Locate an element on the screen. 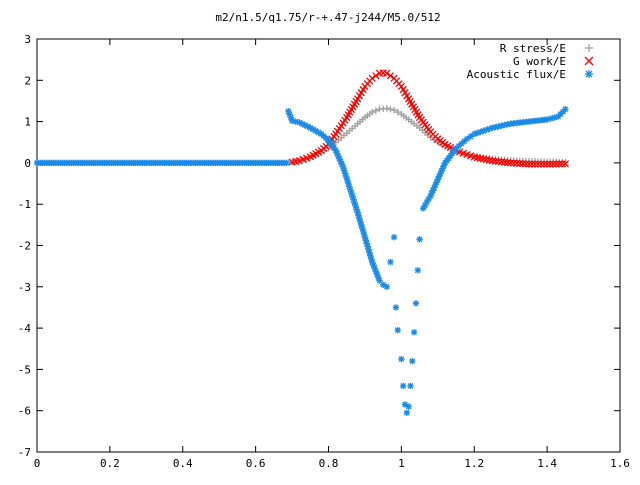  y-tick-label: -3 is located at coordinates (24, 287).